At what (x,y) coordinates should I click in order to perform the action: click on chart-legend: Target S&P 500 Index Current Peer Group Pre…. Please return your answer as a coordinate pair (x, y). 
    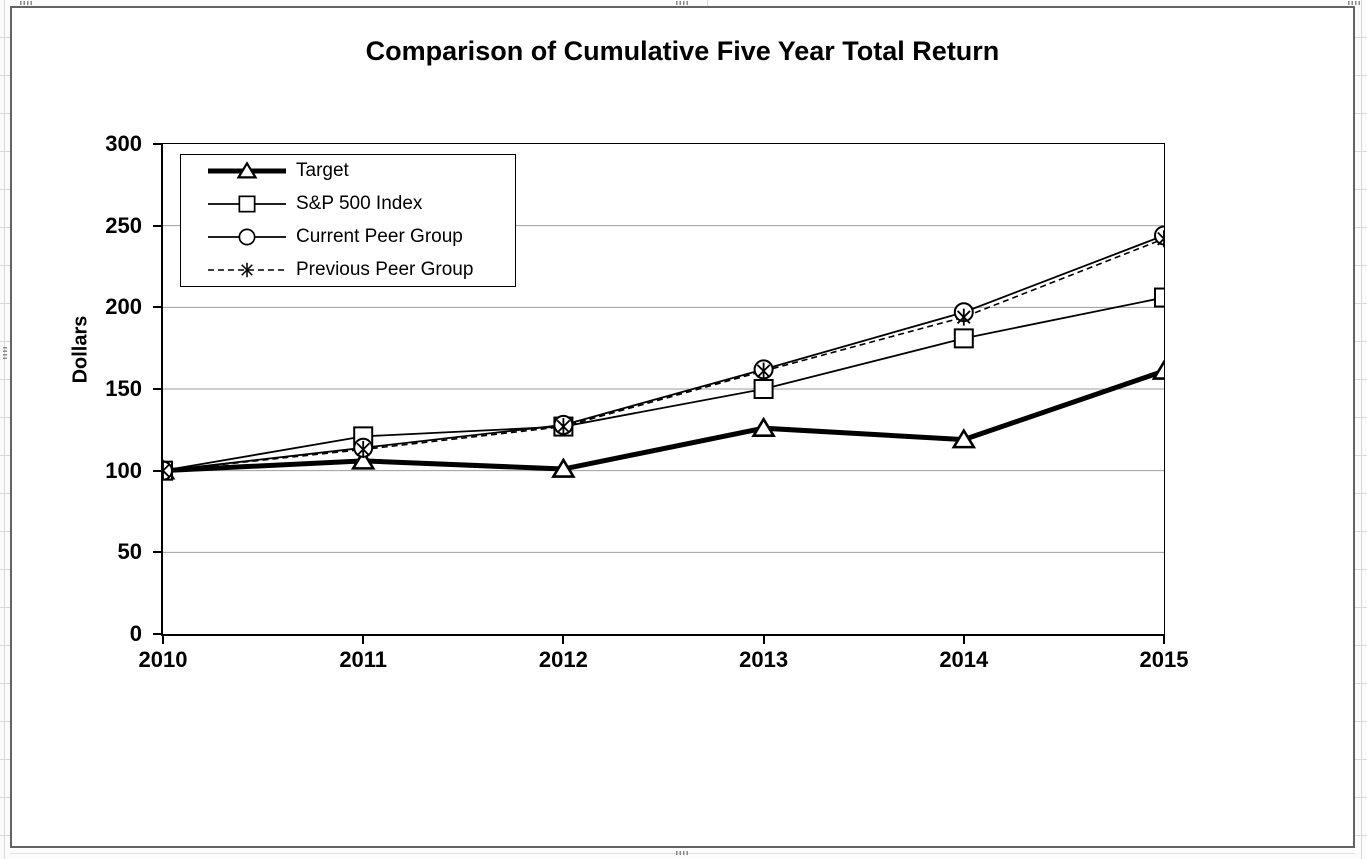
    Looking at the image, I should click on (348, 220).